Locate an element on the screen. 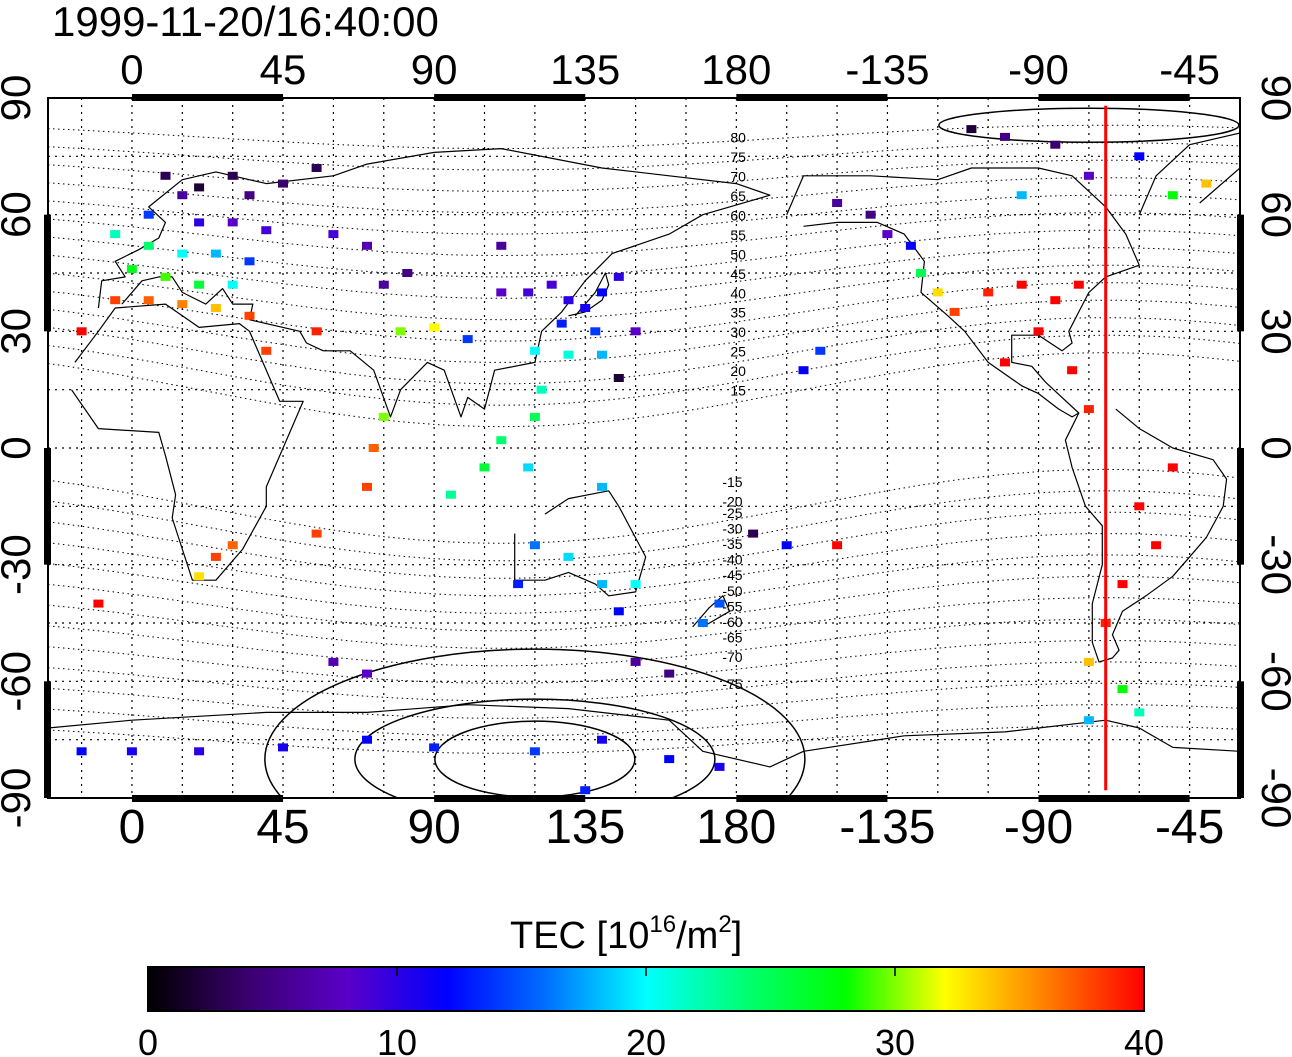 The image size is (1292, 1057). colorbar-ticks: 0 10 20 30 40 is located at coordinates (651, 1012).